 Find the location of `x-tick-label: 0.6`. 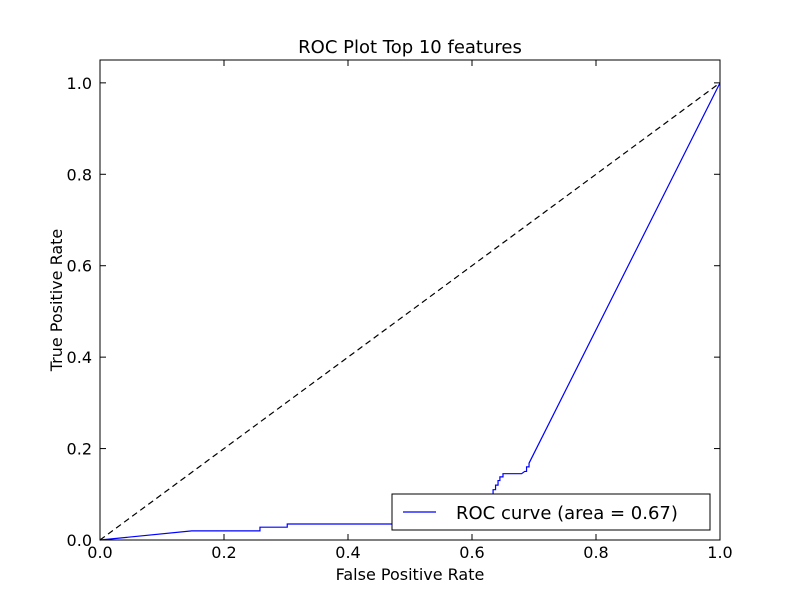

x-tick-label: 0.6 is located at coordinates (471, 552).